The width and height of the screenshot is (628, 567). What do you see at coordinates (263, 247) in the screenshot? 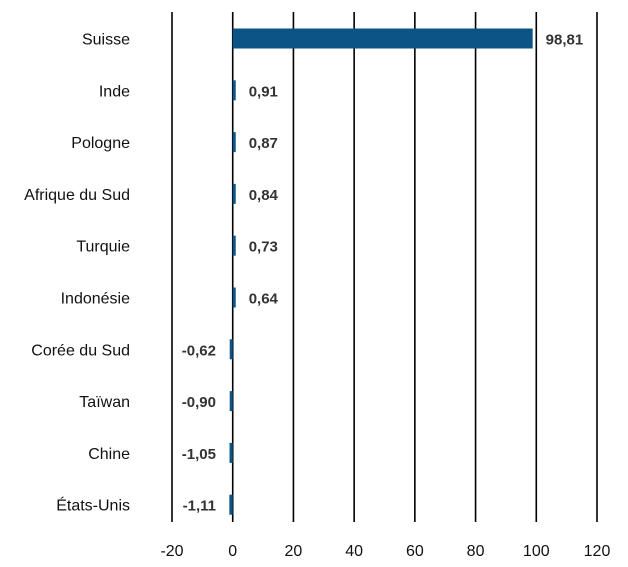
I see `value-label: 0,73` at bounding box center [263, 247].